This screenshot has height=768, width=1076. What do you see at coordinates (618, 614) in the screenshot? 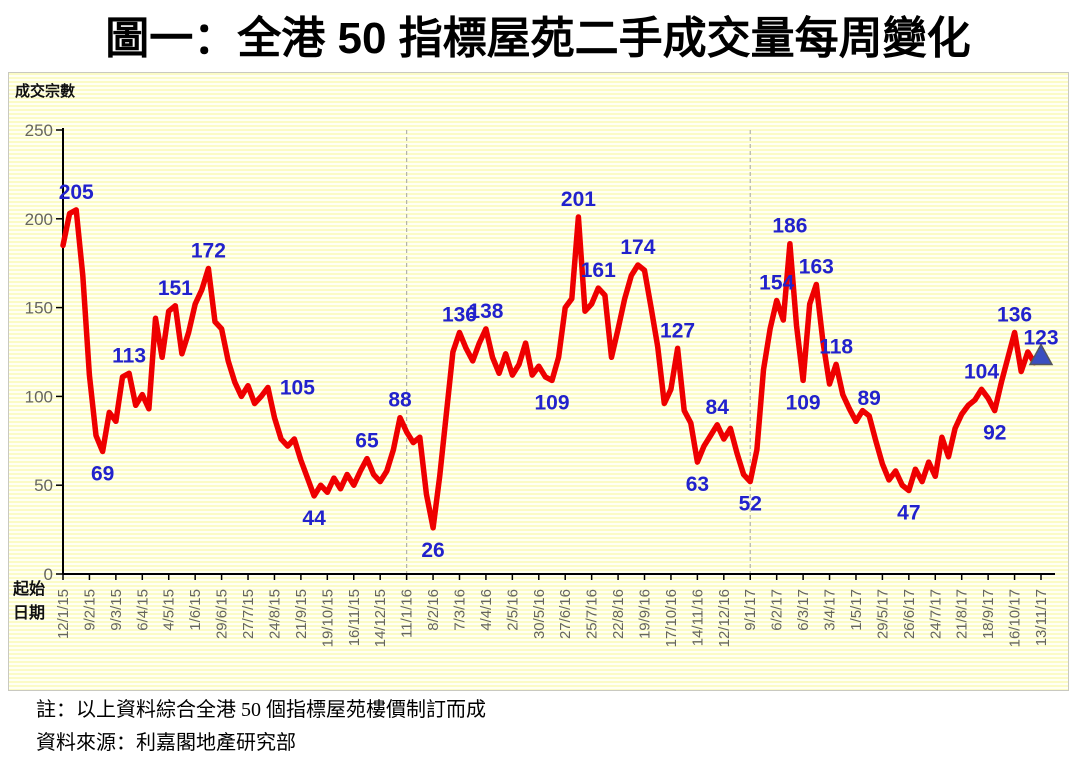
I see `x-tick-label: 22/8/16` at bounding box center [618, 614].